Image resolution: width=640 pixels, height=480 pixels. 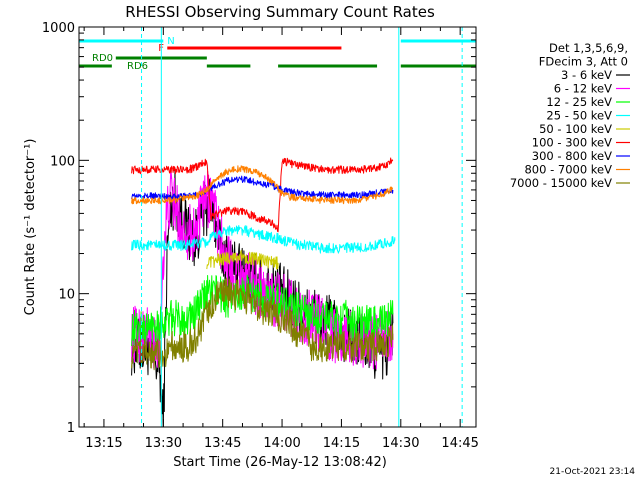 What do you see at coordinates (341, 443) in the screenshot?
I see `x-tick-label: 14:15` at bounding box center [341, 443].